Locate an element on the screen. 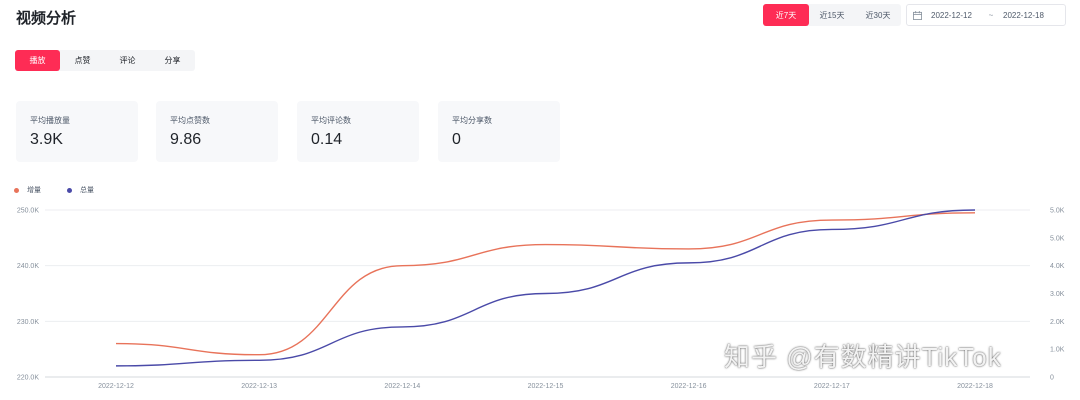  stat-card-avg-likes: 平均点赞数 9.86 is located at coordinates (217, 131).